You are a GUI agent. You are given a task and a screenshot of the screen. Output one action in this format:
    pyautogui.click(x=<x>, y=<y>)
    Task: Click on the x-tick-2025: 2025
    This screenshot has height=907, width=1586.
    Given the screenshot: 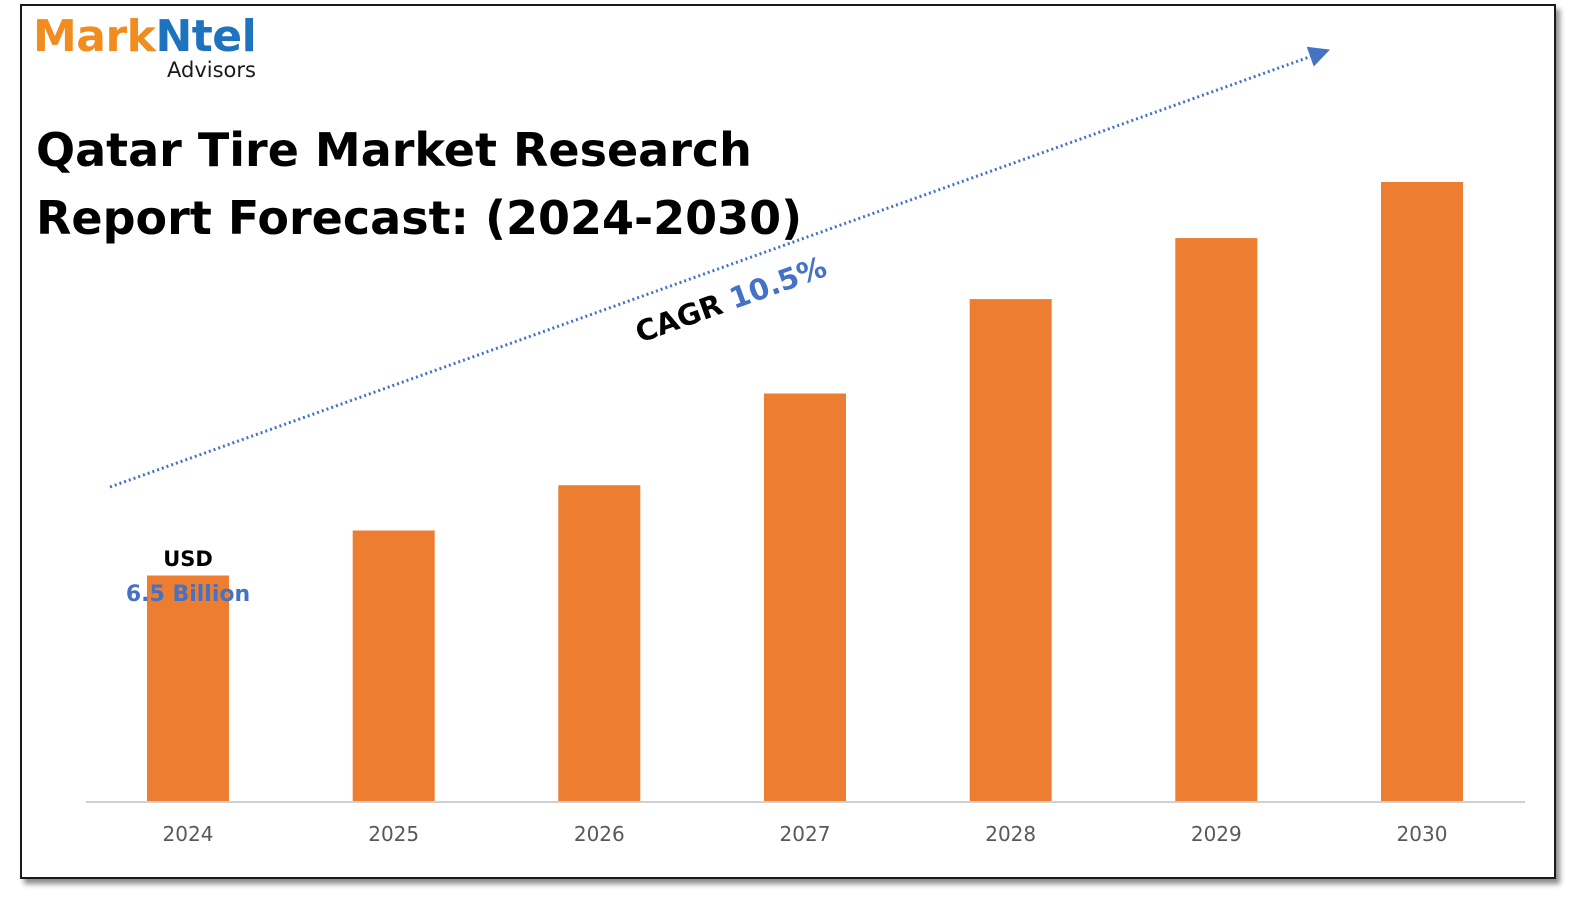 What is the action you would take?
    pyautogui.click(x=393, y=834)
    